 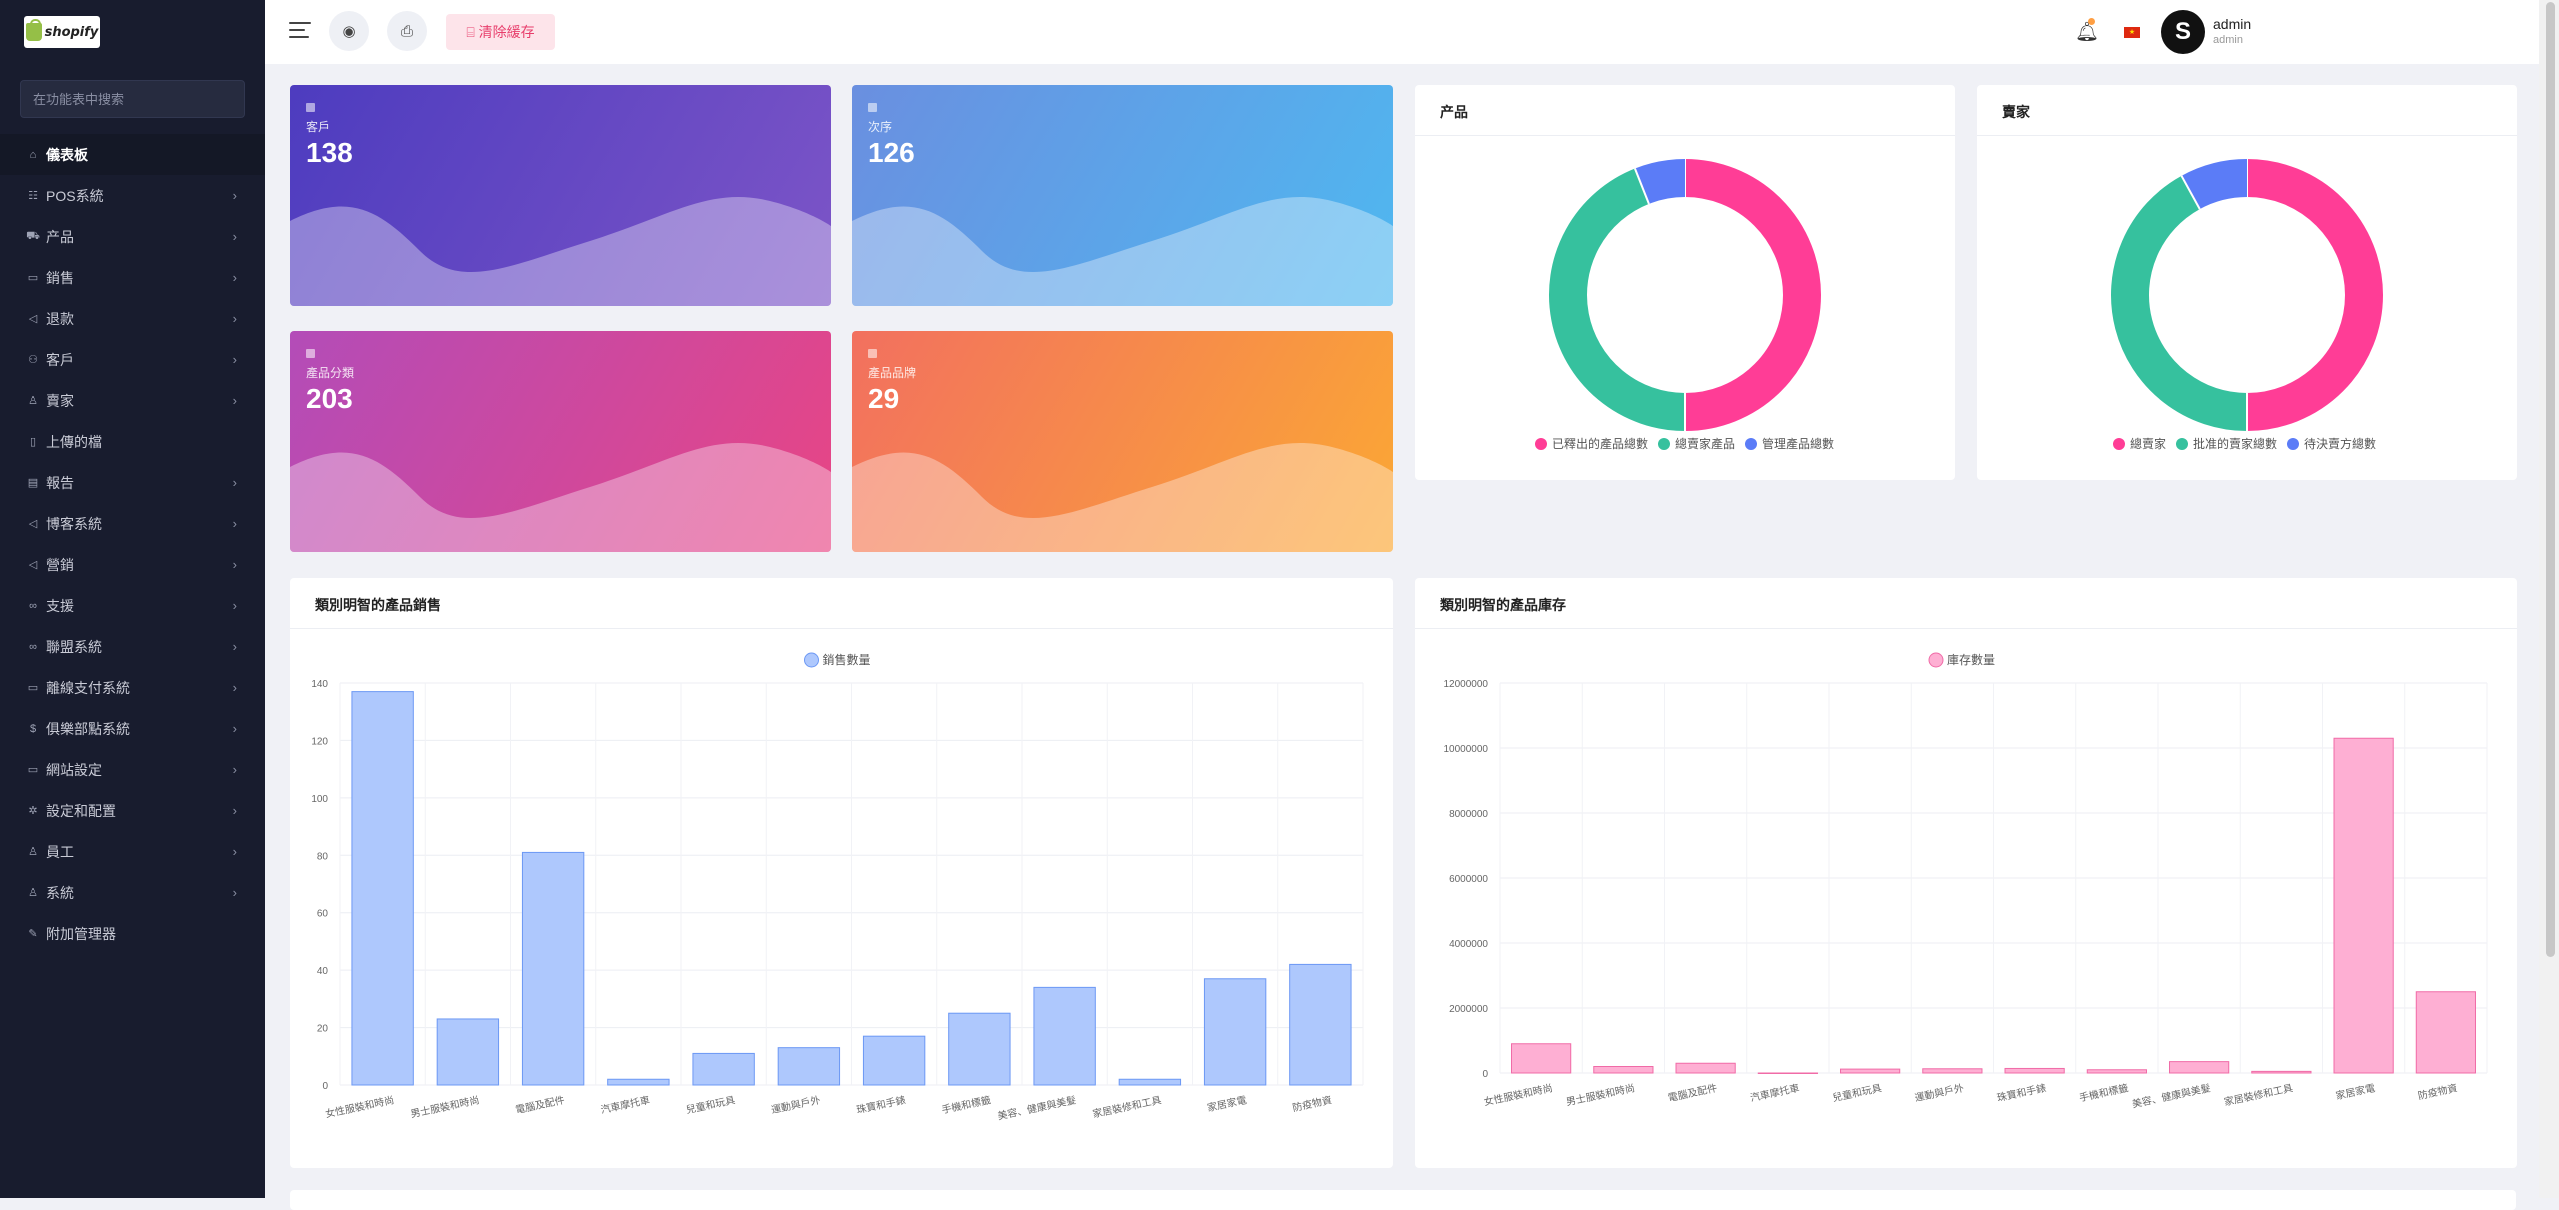 I want to click on stat-card-brands: 產品品牌 29, so click(x=1122, y=441).